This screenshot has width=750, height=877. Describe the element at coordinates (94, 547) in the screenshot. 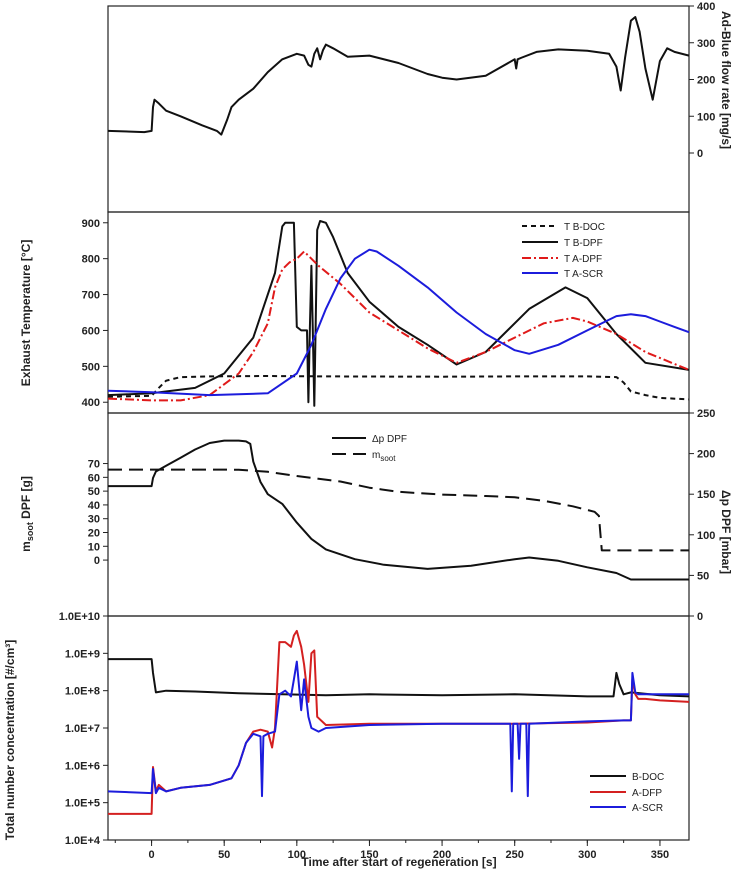

I see `y-left-tick-label: 10` at that location.